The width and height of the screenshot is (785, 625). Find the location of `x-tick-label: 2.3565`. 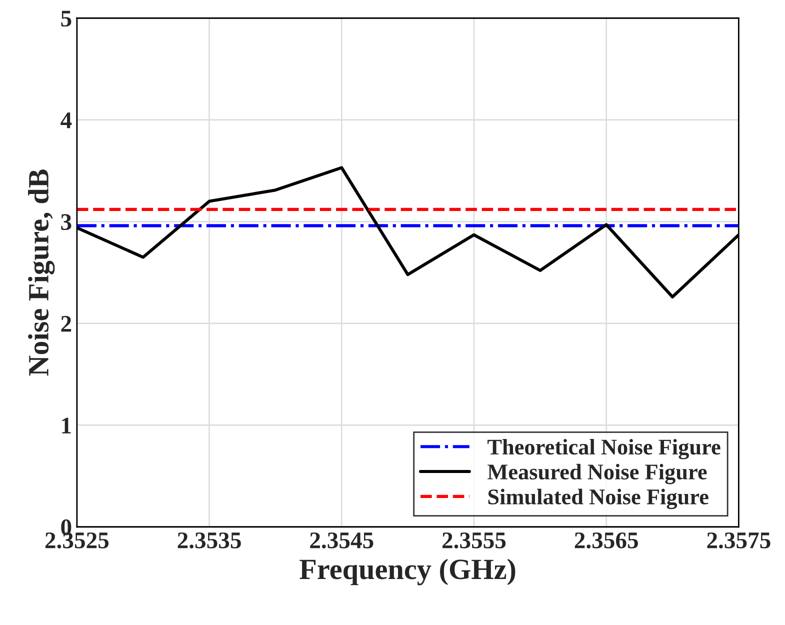

x-tick-label: 2.3565 is located at coordinates (606, 540).